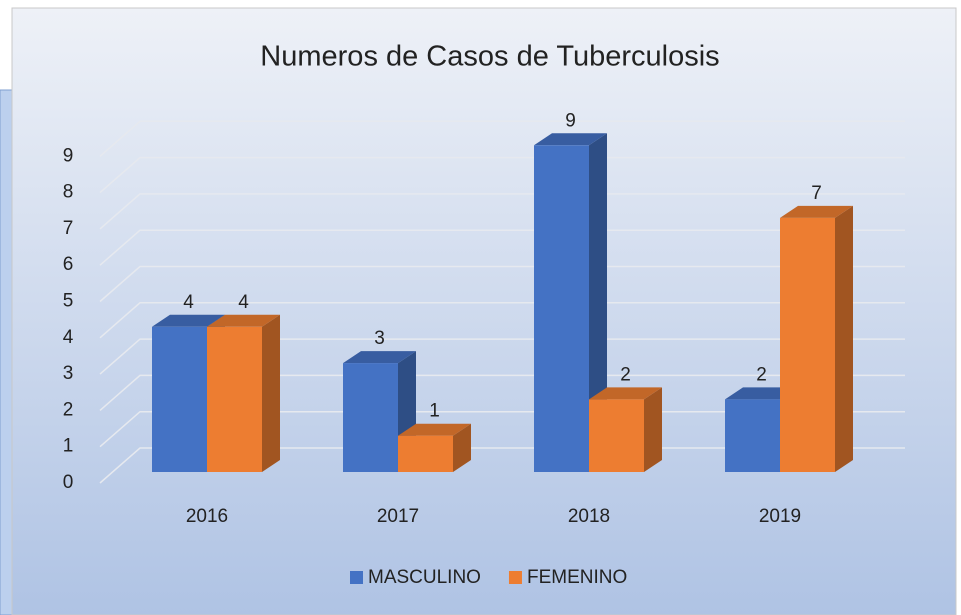 The image size is (961, 615). What do you see at coordinates (398, 516) in the screenshot?
I see `x-tick-label: 2017` at bounding box center [398, 516].